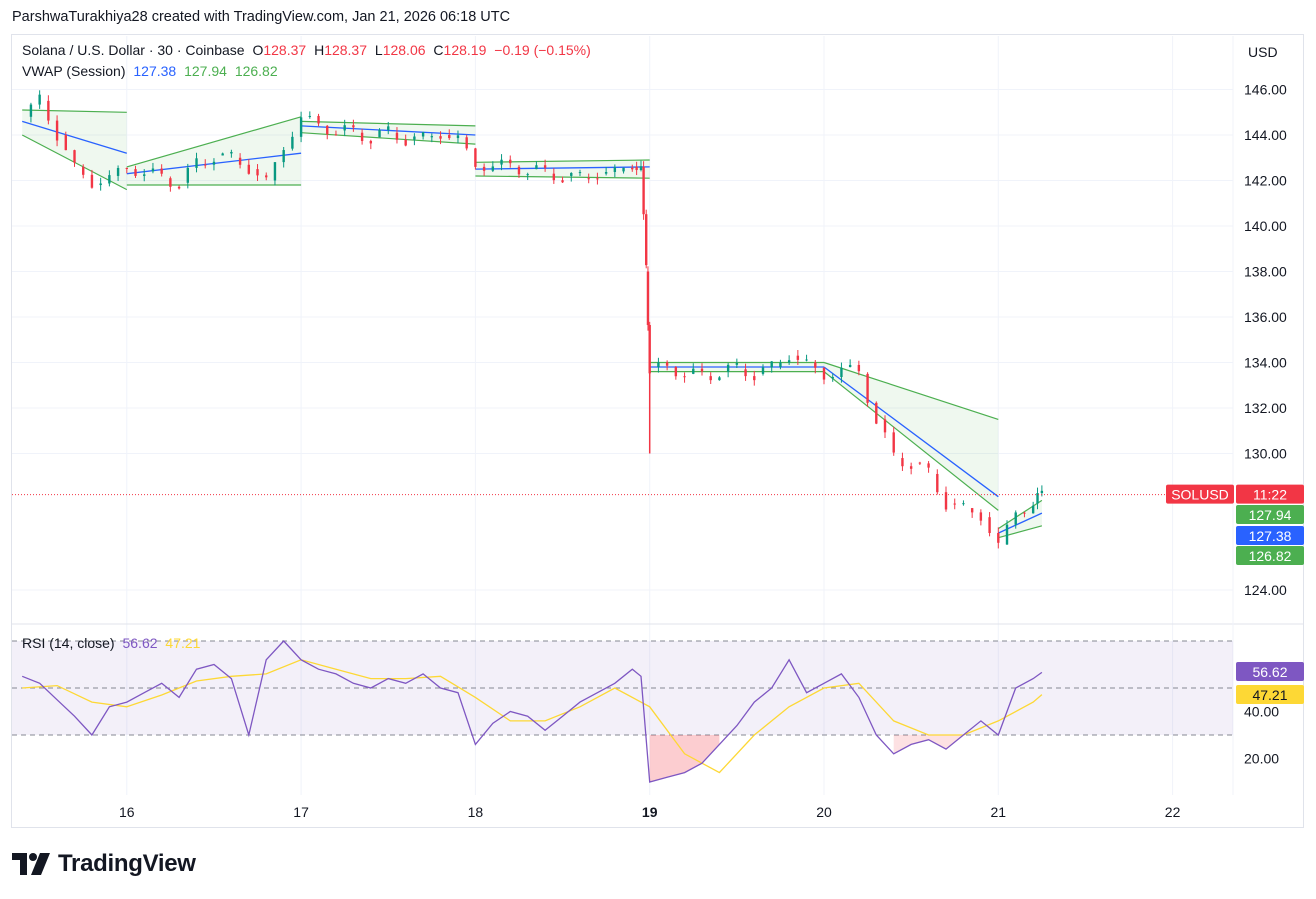  What do you see at coordinates (1173, 812) in the screenshot?
I see `time-axis-label: 22` at bounding box center [1173, 812].